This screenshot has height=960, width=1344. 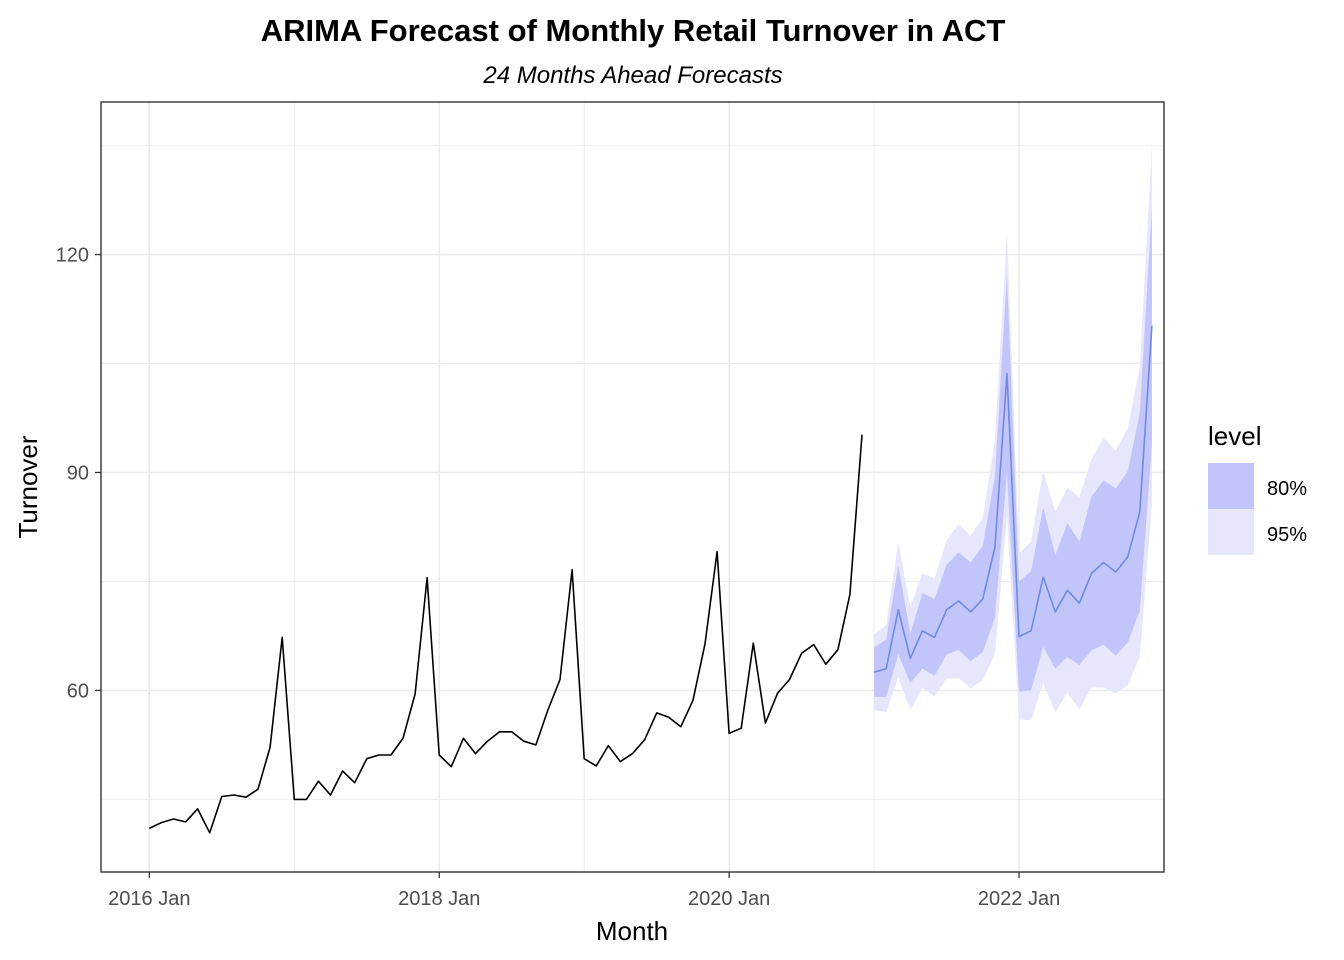 What do you see at coordinates (28, 486) in the screenshot?
I see `y-axis-title: Turnover` at bounding box center [28, 486].